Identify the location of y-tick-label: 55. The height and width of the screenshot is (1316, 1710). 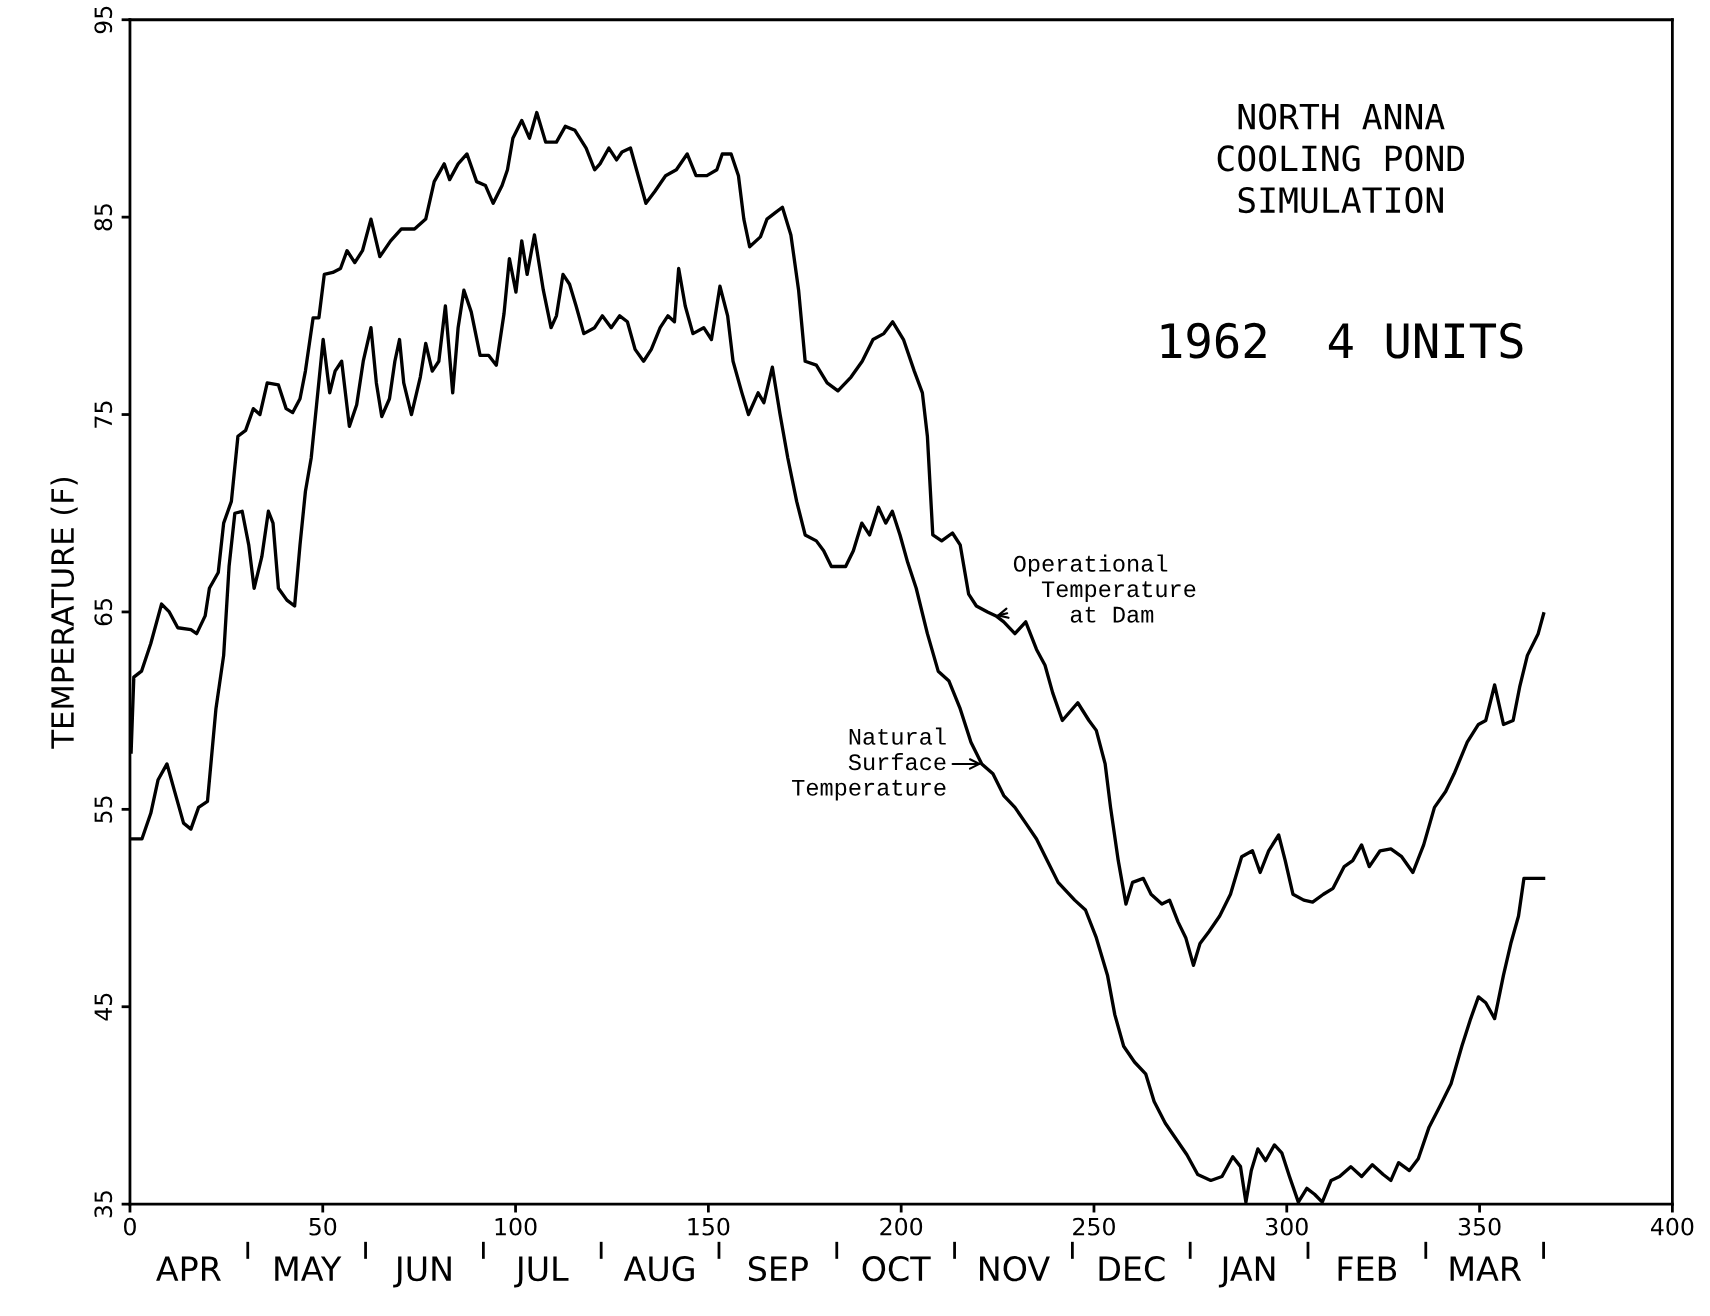
(103, 809).